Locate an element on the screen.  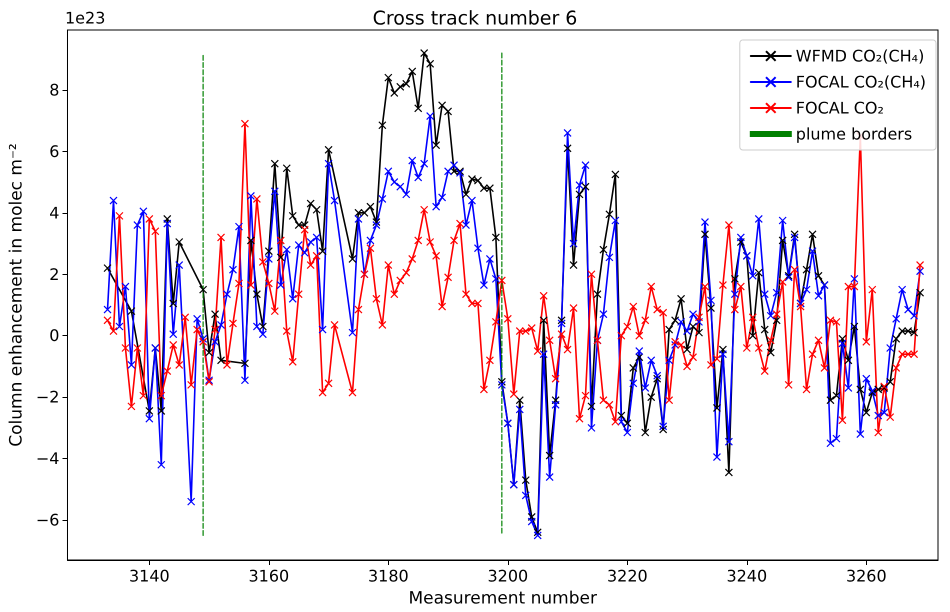
chart-title: Cross track number 6 is located at coordinates (475, 19).